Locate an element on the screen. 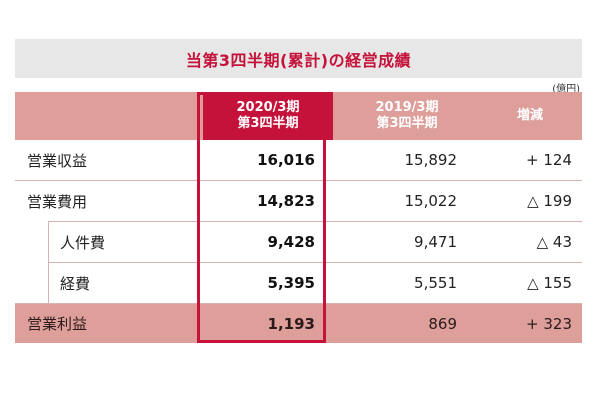  indent-guide is located at coordinates (48, 263).